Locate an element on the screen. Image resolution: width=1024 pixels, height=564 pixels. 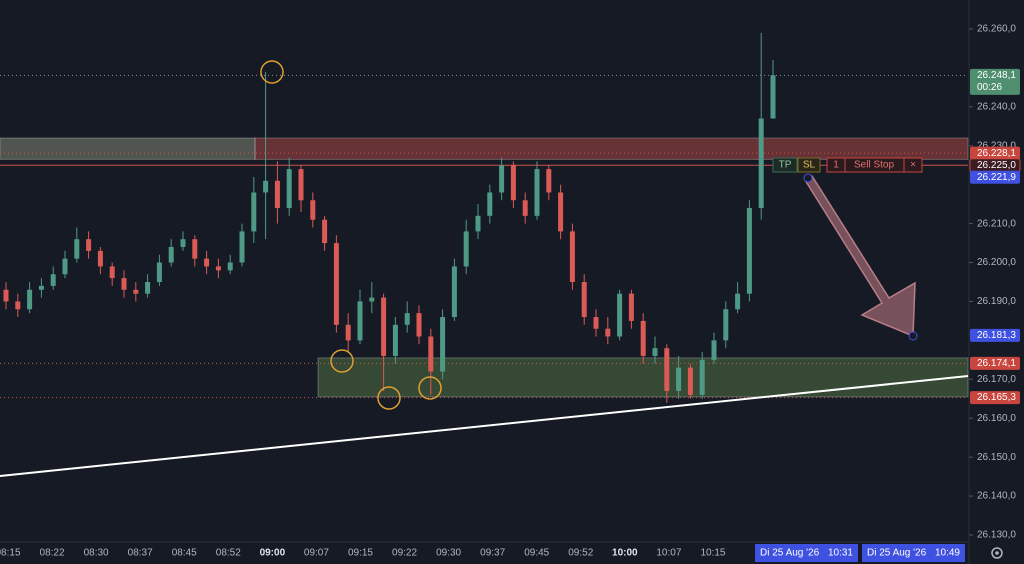
y-tick-label: 26.140,0 is located at coordinates (996, 496).